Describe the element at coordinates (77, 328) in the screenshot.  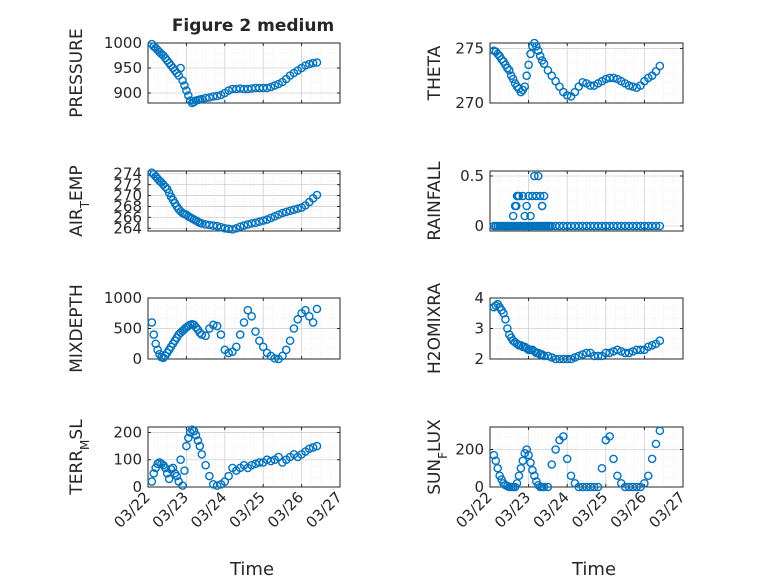
I see `y-axis-label: MIXDEPTH` at that location.